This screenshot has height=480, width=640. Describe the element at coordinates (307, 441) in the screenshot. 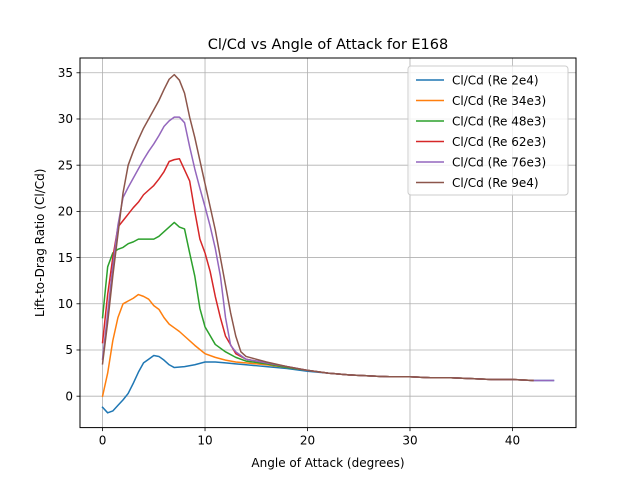

I see `x-tick-label: 20` at that location.